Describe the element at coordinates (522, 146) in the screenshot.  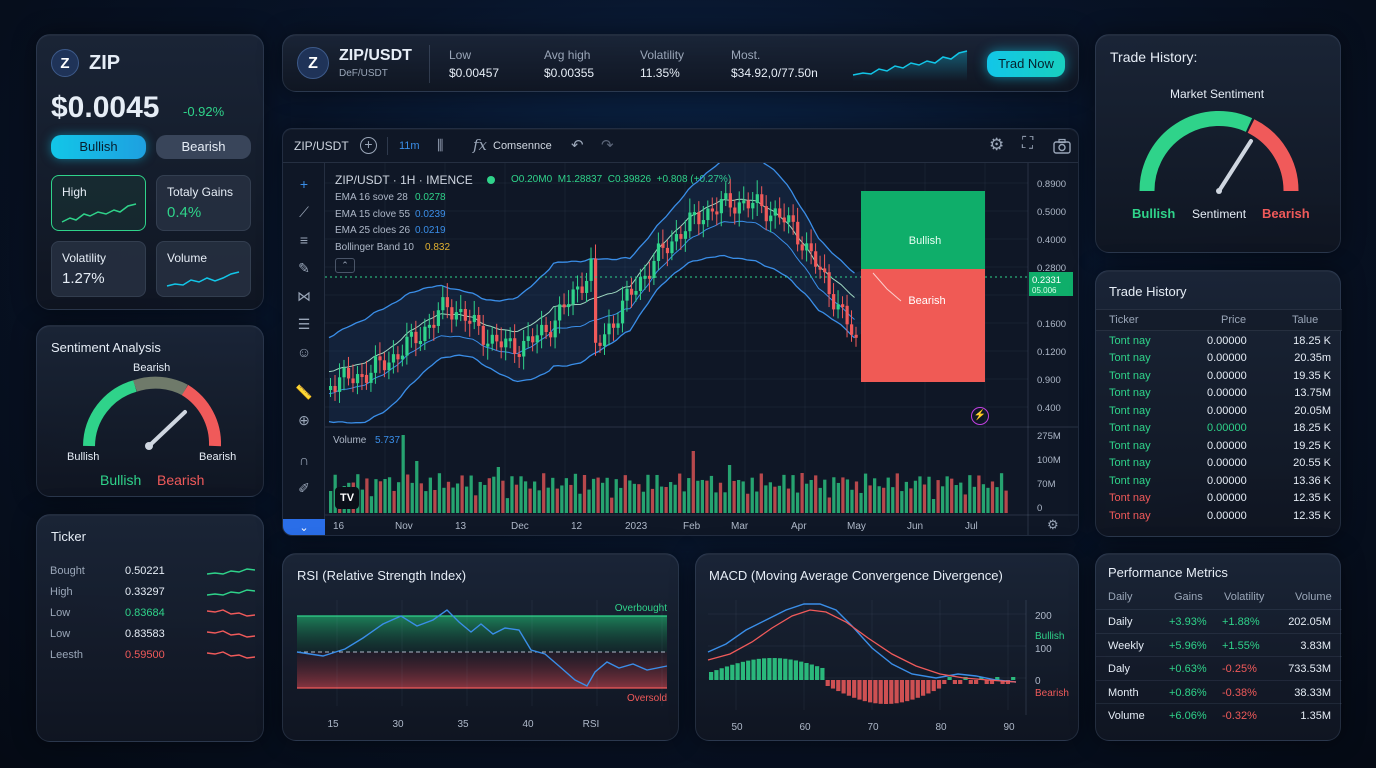
I see `indicators-button: Comsennce` at that location.